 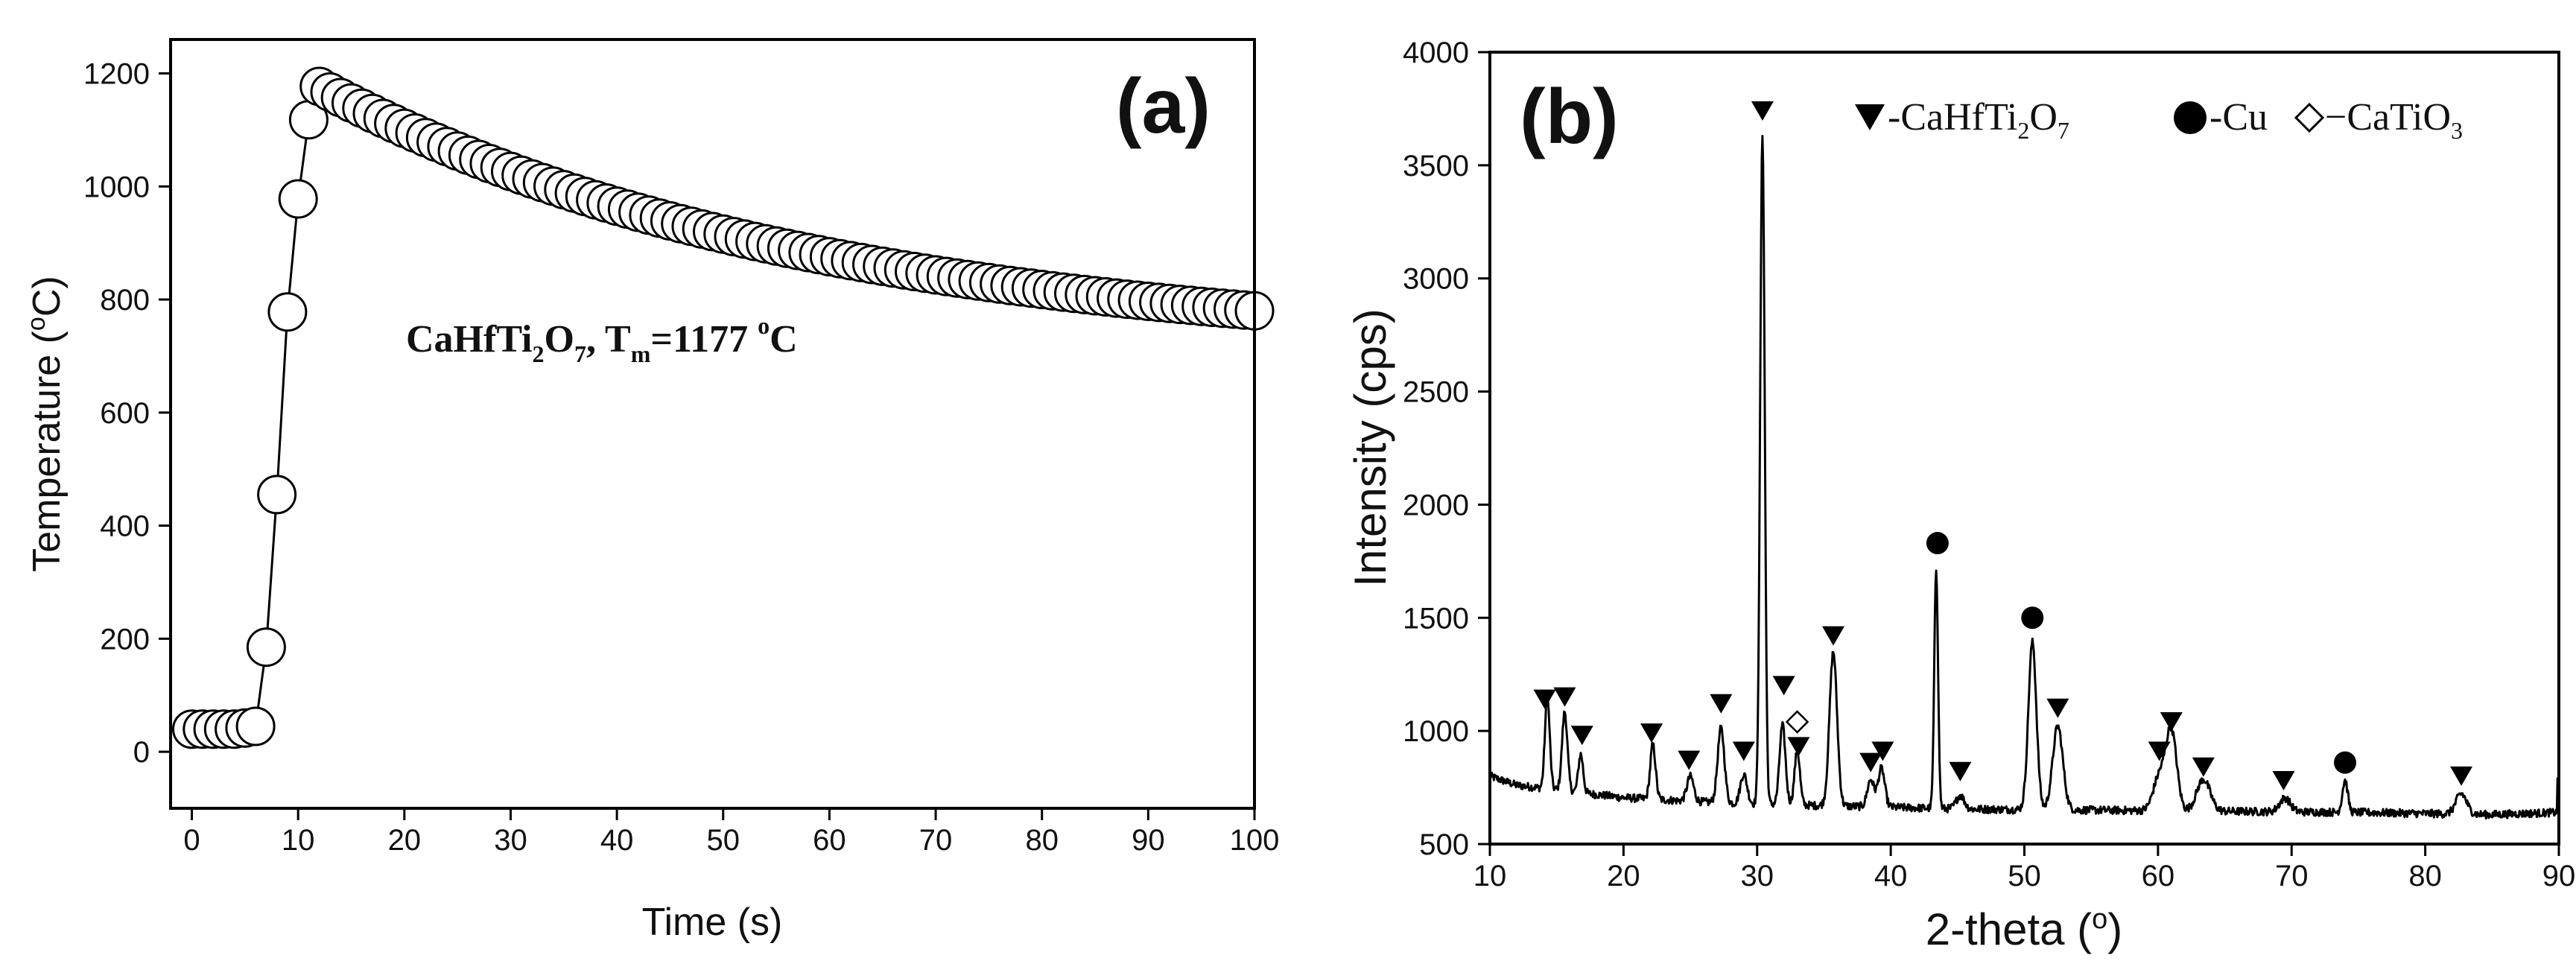 I want to click on panel-a-x-tick-label: 90, so click(x=1148, y=840).